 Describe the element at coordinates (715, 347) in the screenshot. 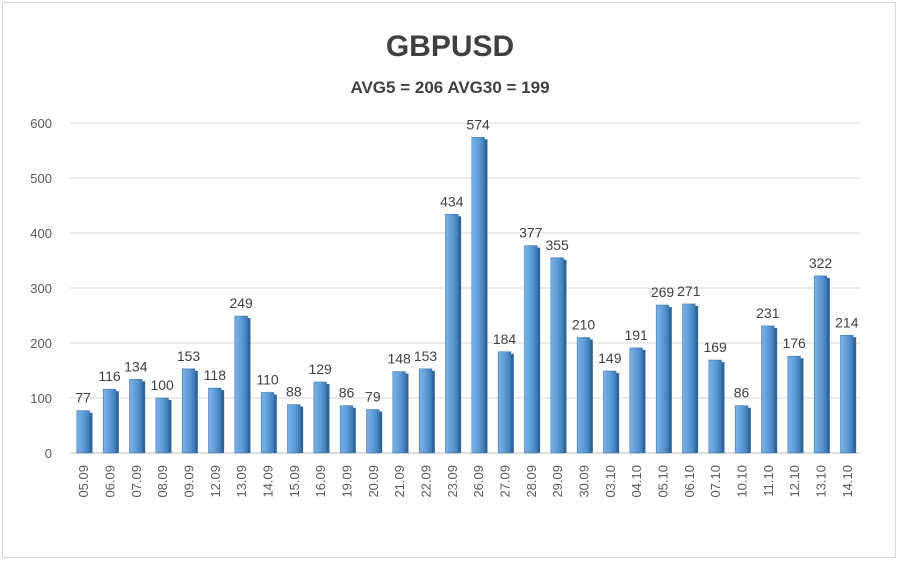

I see `data-label: 169` at that location.